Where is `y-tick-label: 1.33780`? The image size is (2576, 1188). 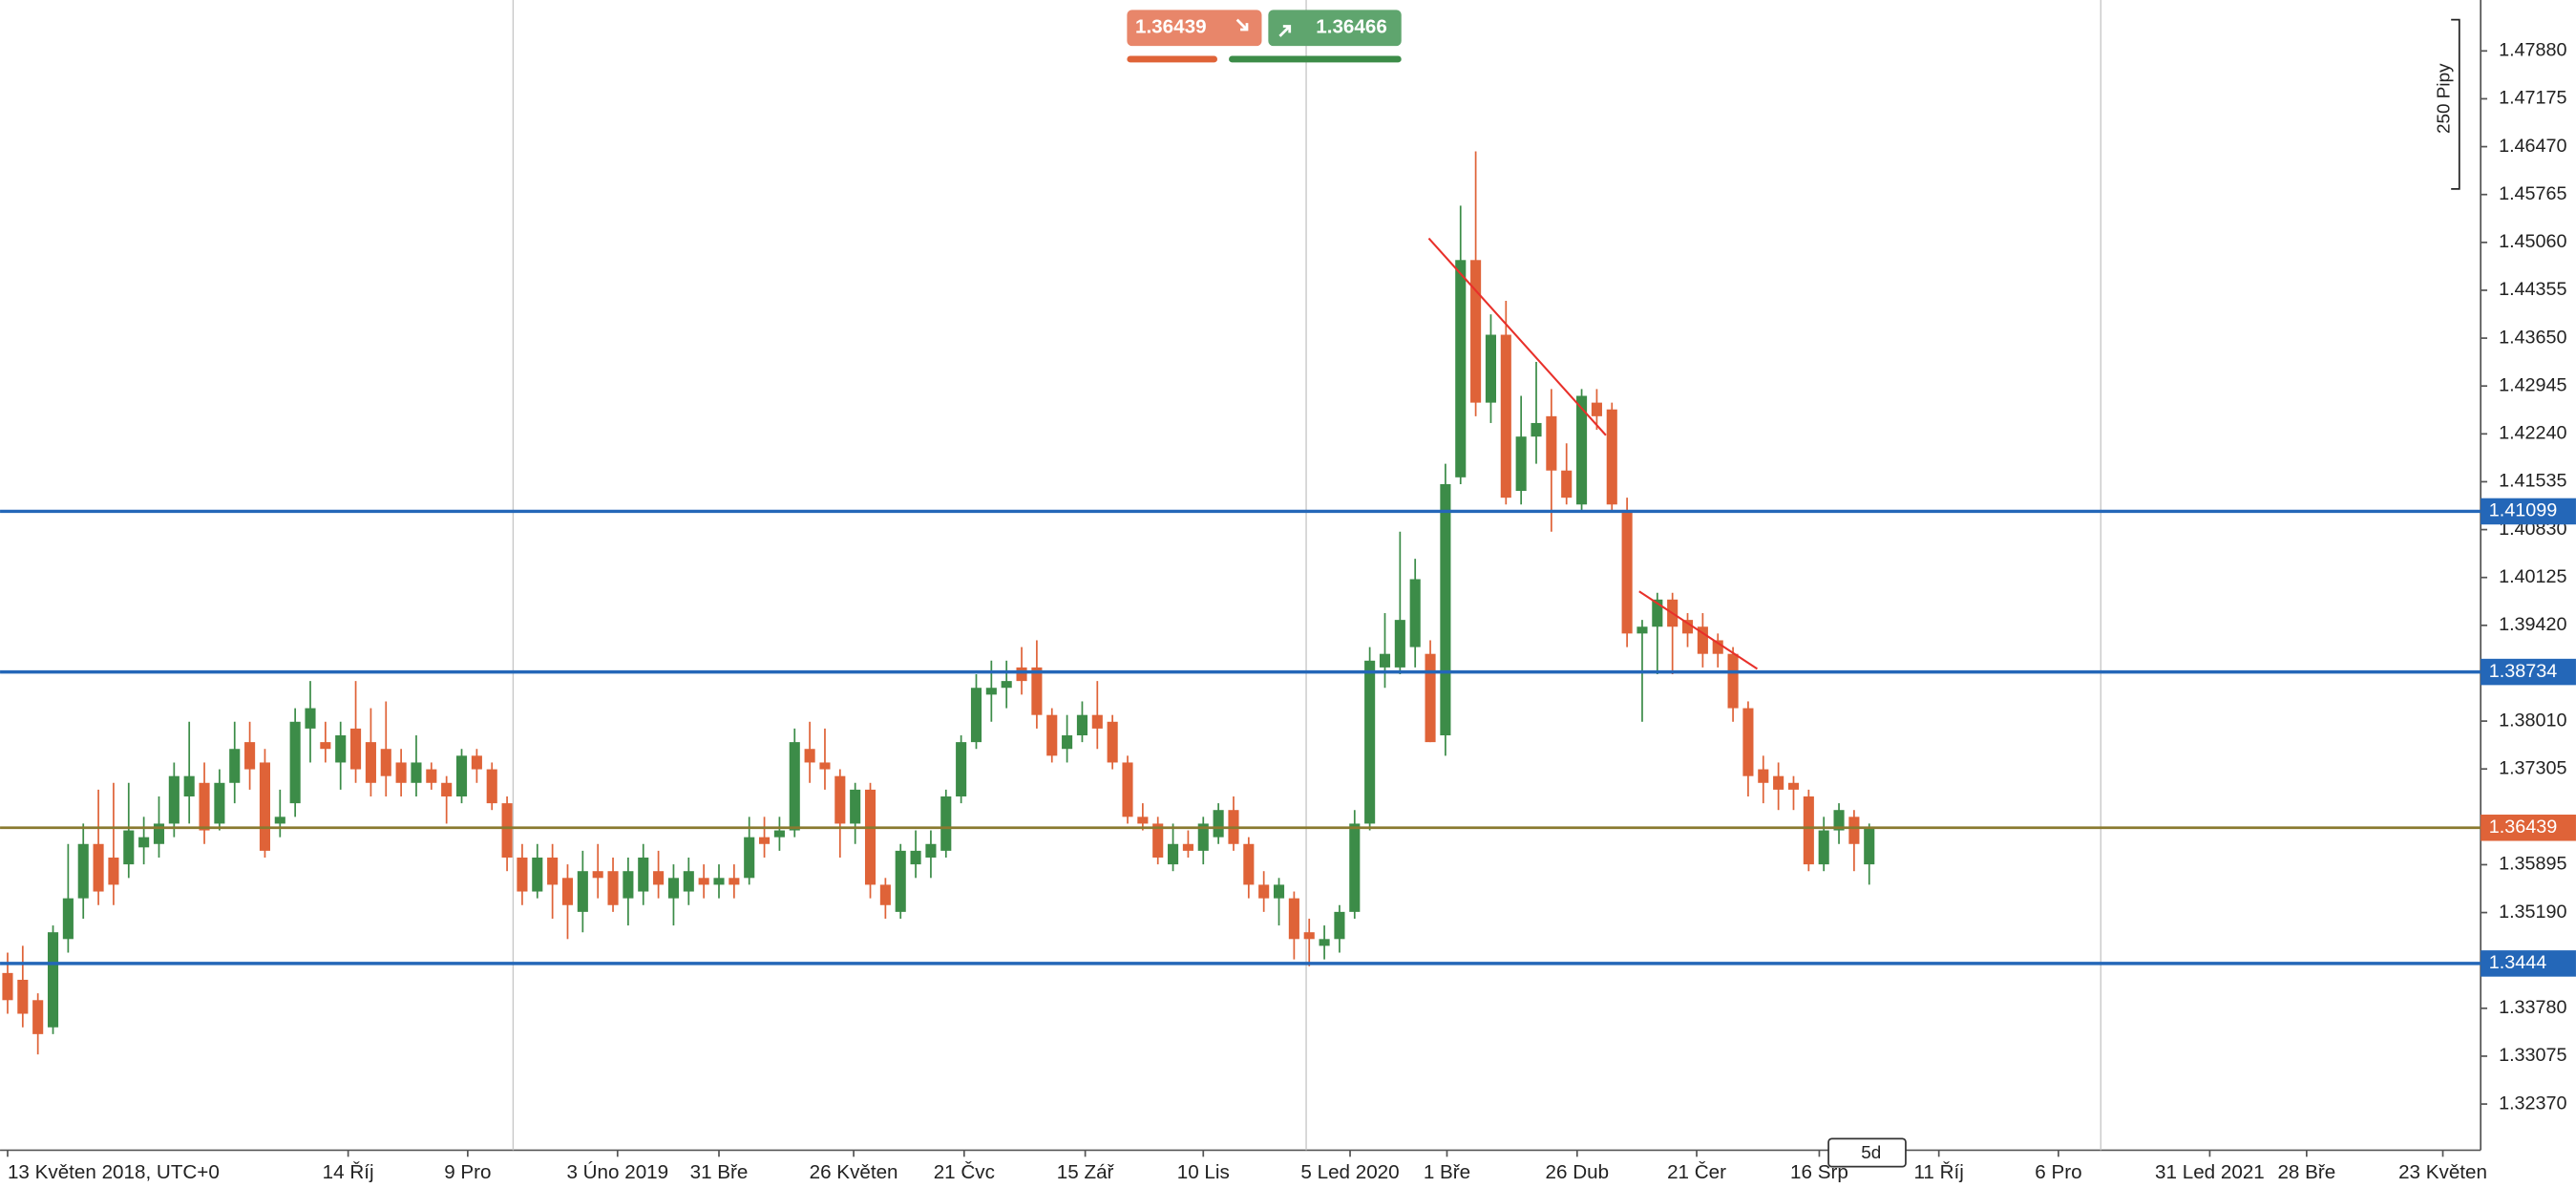 y-tick-label: 1.33780 is located at coordinates (2532, 1007).